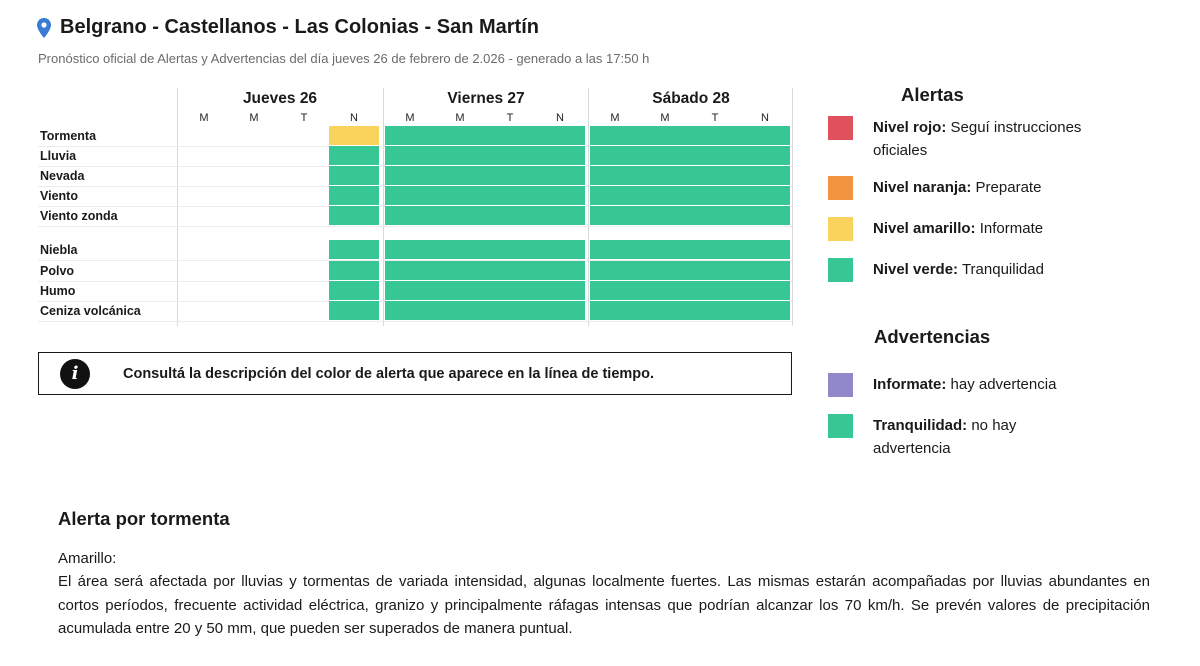 The image size is (1200, 666). Describe the element at coordinates (354, 135) in the screenshot. I see `alert-cell-amarillo` at that location.